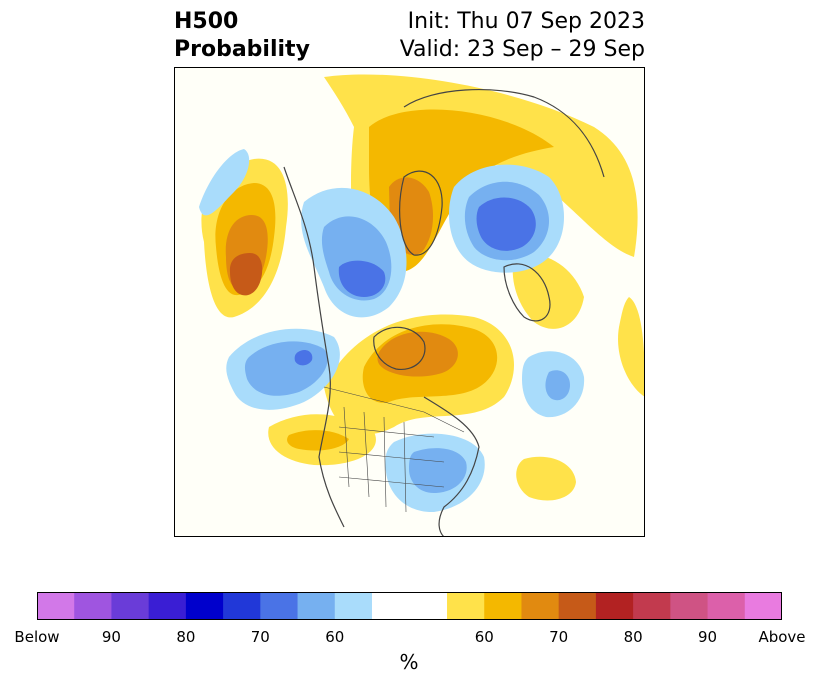 The height and width of the screenshot is (686, 819). I want to click on colorbar, so click(409, 606).